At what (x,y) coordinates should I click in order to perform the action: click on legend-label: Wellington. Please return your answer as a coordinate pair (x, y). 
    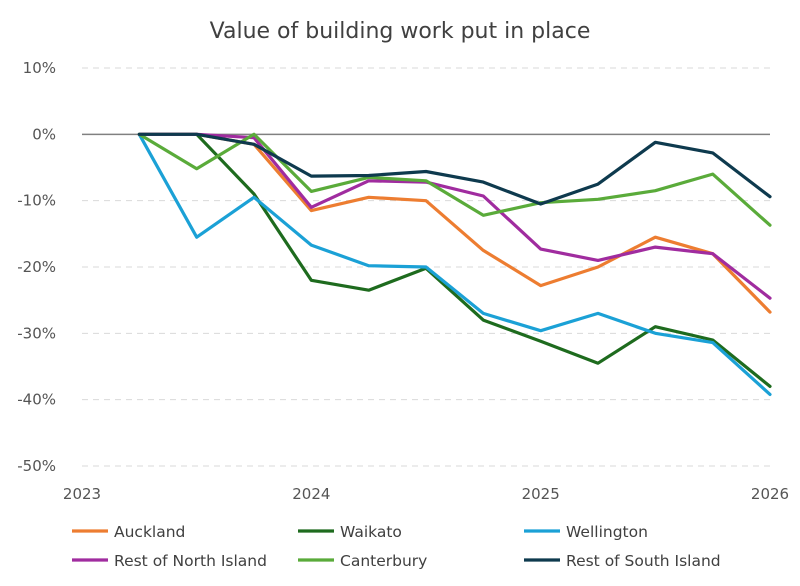
    Looking at the image, I should click on (607, 532).